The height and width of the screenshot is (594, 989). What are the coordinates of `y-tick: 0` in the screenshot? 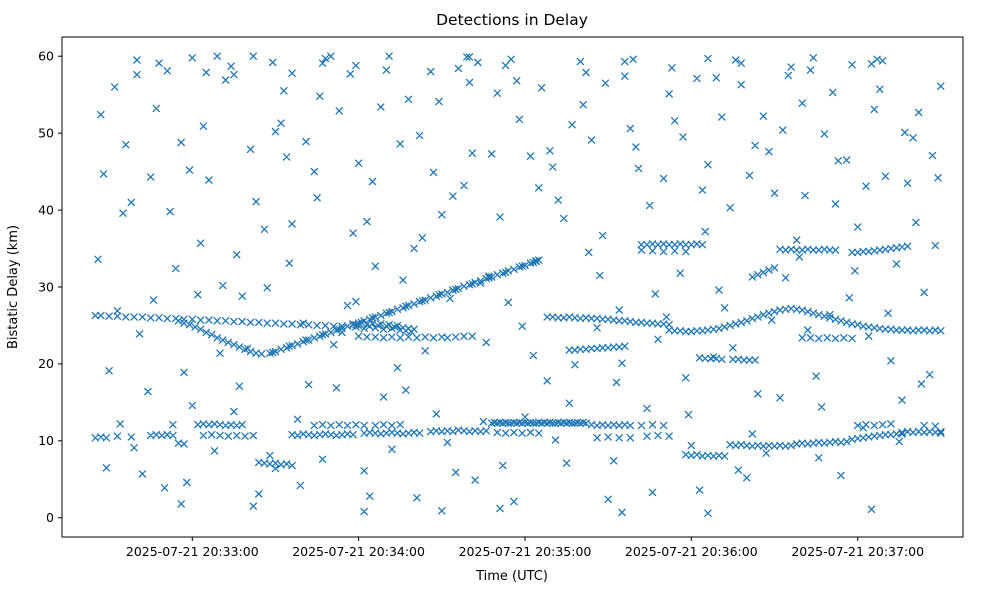 It's located at (54, 517).